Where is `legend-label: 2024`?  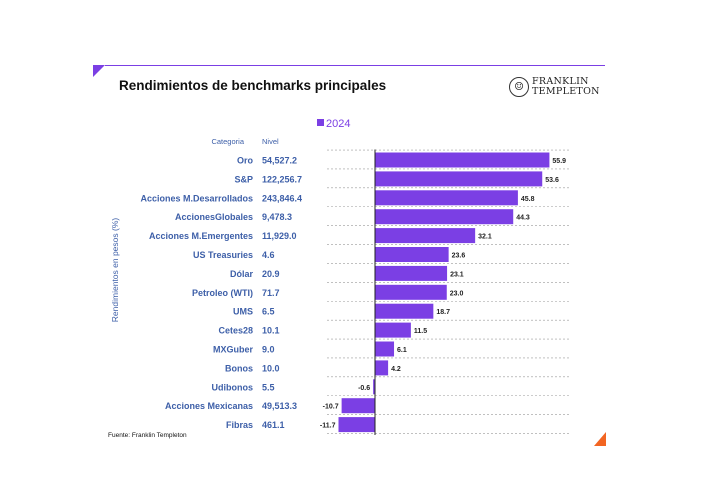
legend-label: 2024 is located at coordinates (338, 124).